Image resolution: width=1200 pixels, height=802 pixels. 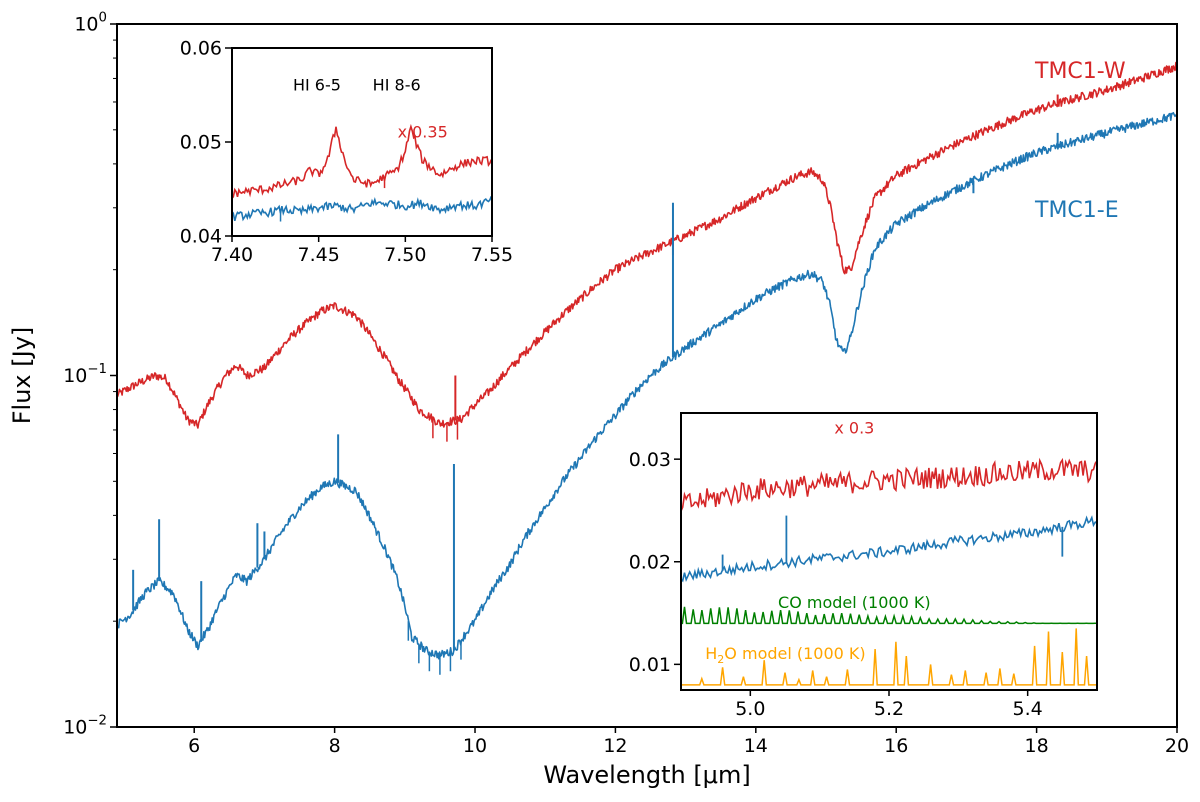 I want to click on x-tick-label: 7.45, so click(x=319, y=255).